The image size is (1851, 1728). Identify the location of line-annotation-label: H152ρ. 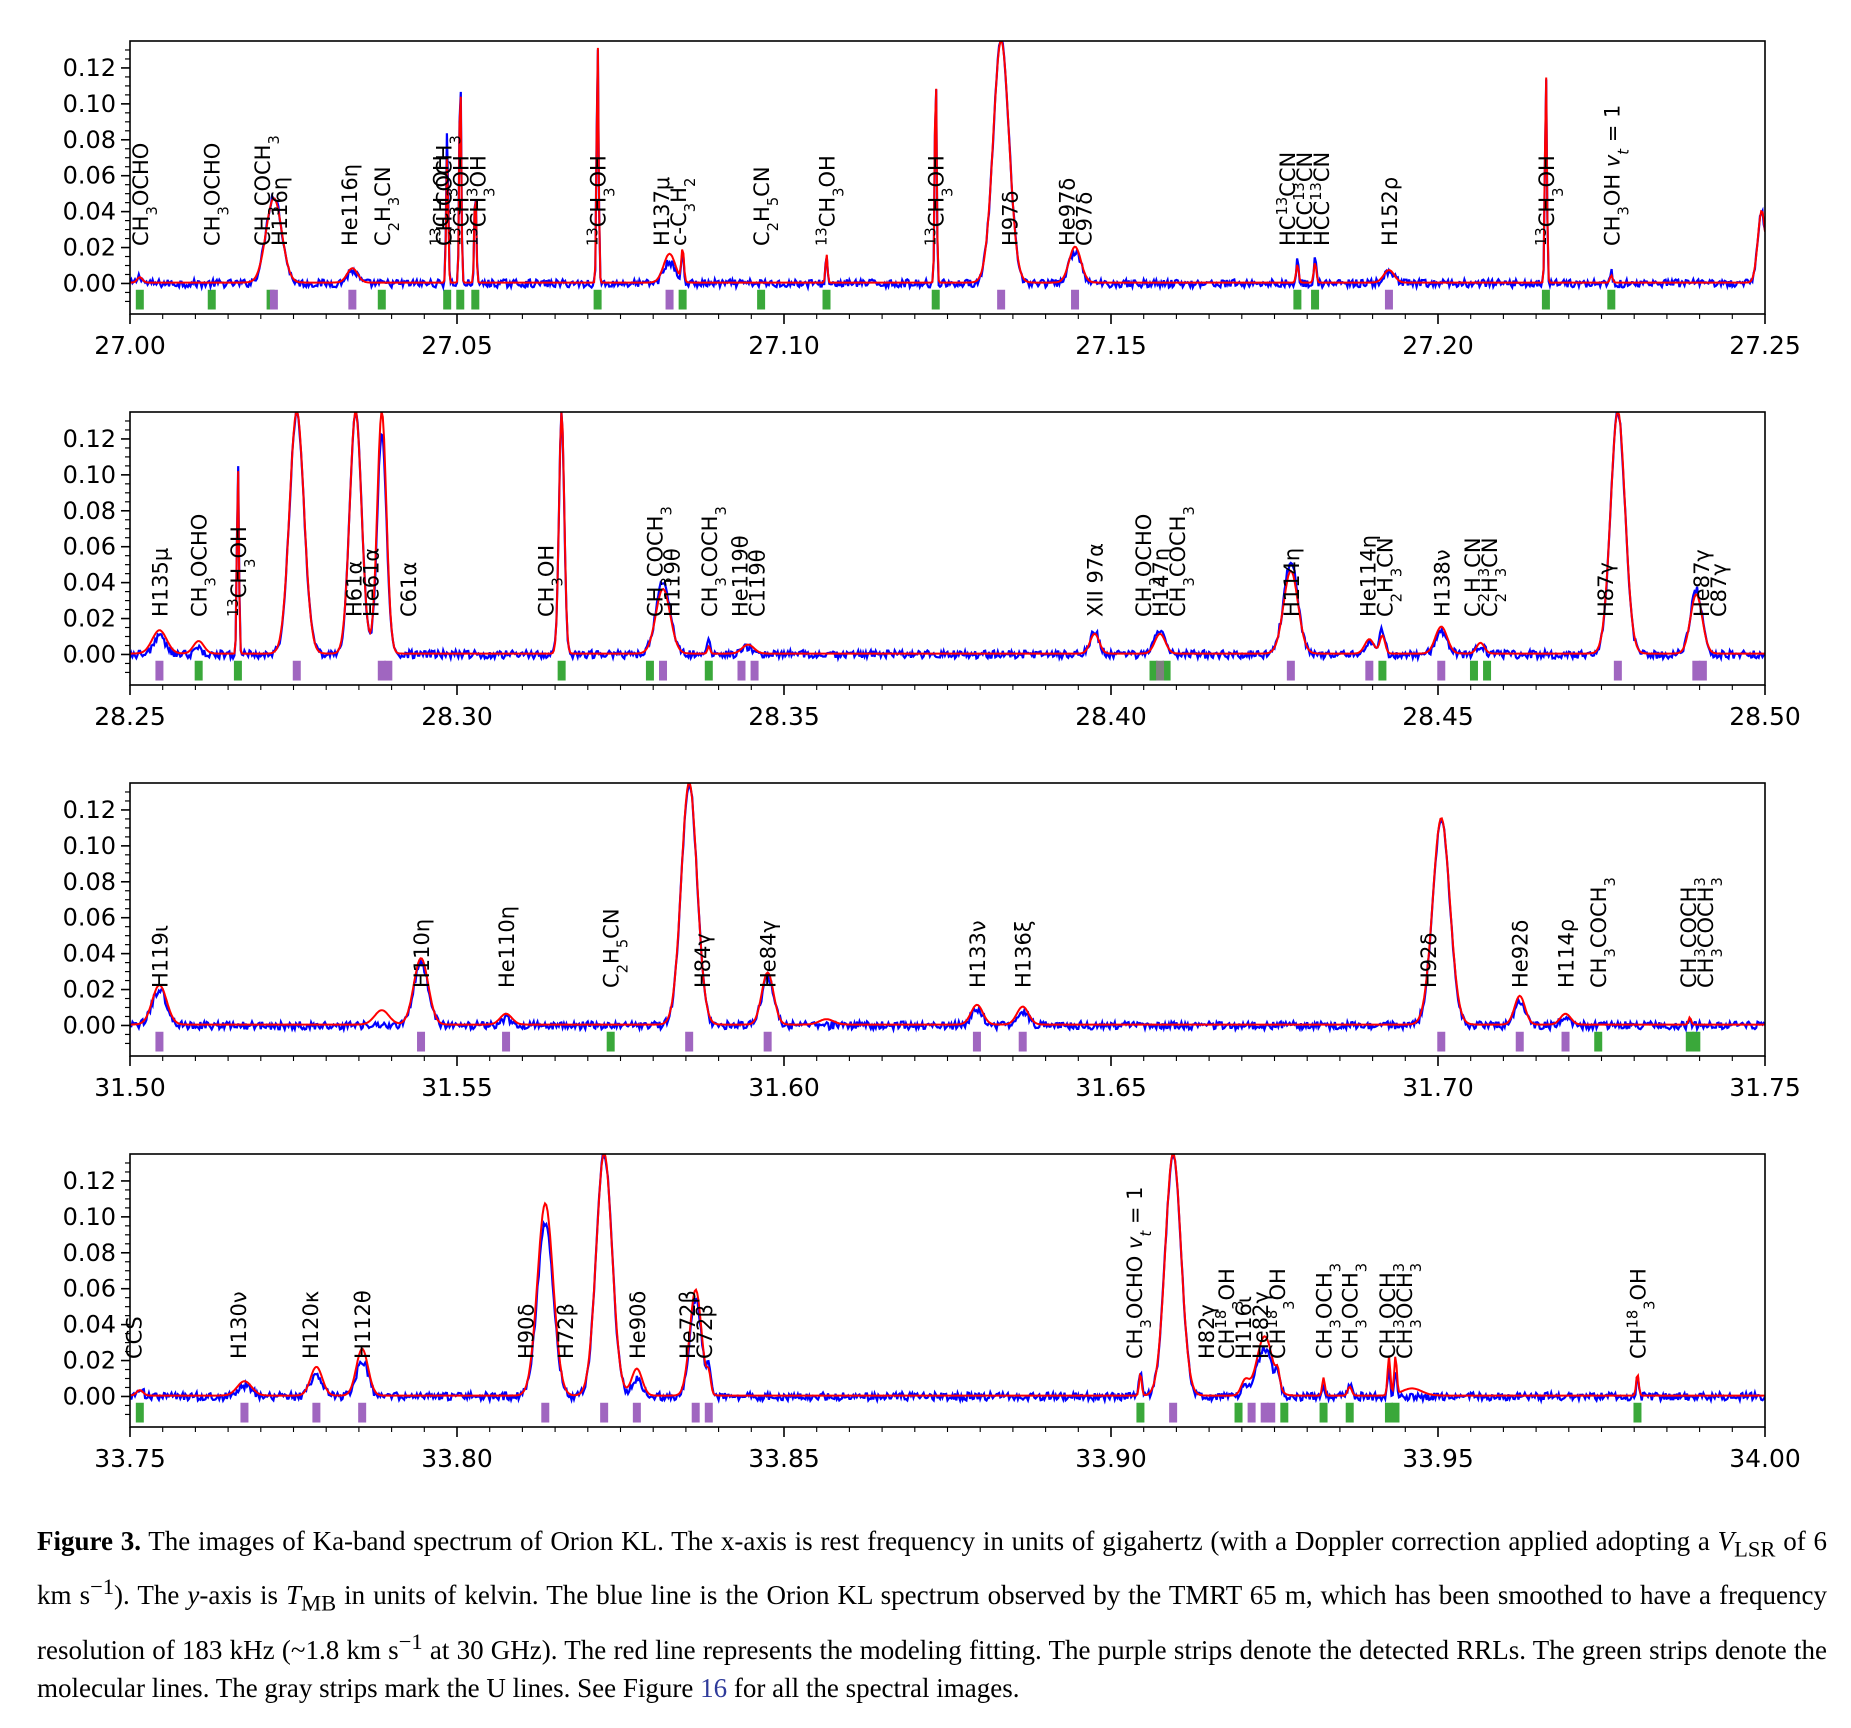
(1390, 211).